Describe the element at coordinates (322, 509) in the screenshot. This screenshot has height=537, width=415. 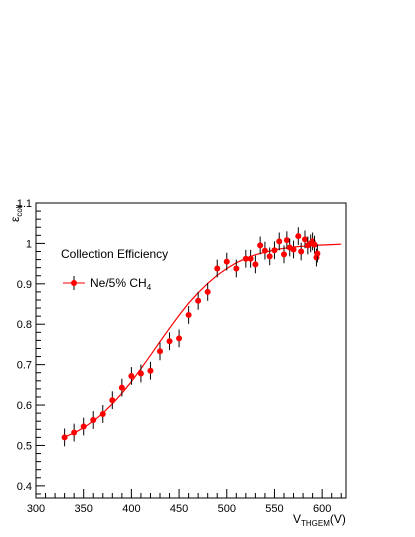
I see `x-tick-label: 600` at that location.